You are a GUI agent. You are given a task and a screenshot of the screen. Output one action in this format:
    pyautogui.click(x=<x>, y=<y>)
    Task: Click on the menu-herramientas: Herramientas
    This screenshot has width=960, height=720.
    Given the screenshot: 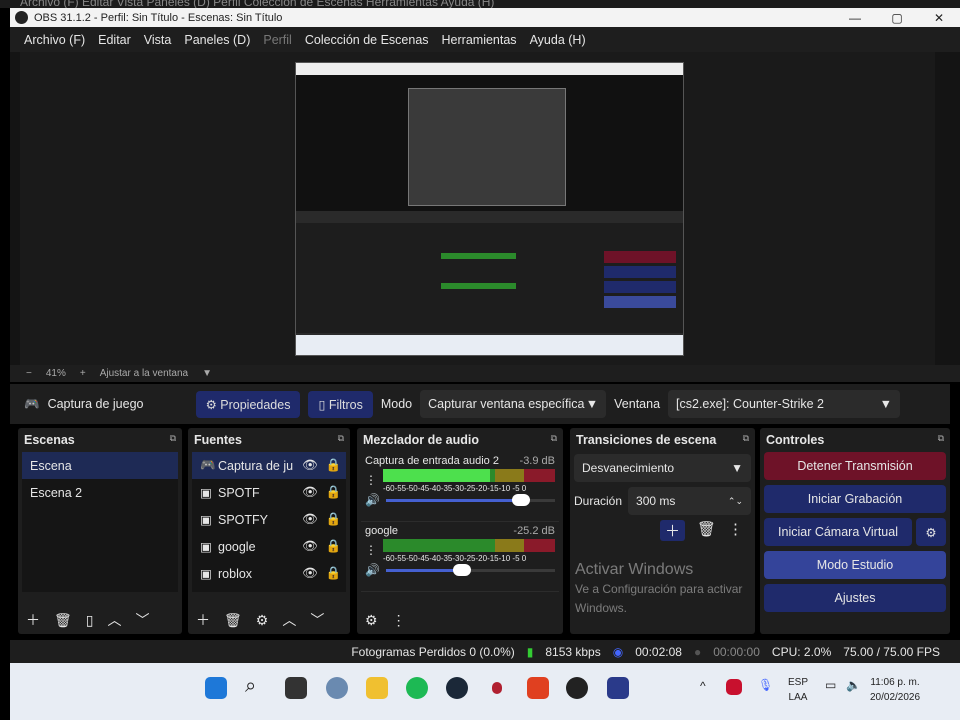 What is the action you would take?
    pyautogui.click(x=479, y=39)
    